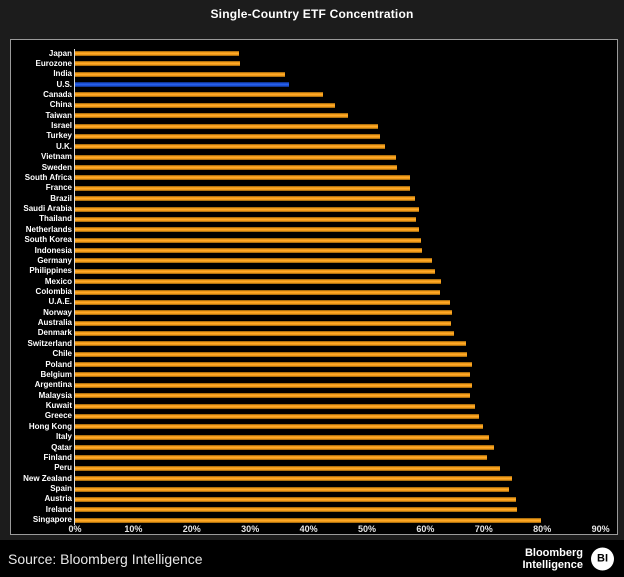 The image size is (624, 577). What do you see at coordinates (600, 529) in the screenshot?
I see `x-axis-tick-label: 90%` at bounding box center [600, 529].